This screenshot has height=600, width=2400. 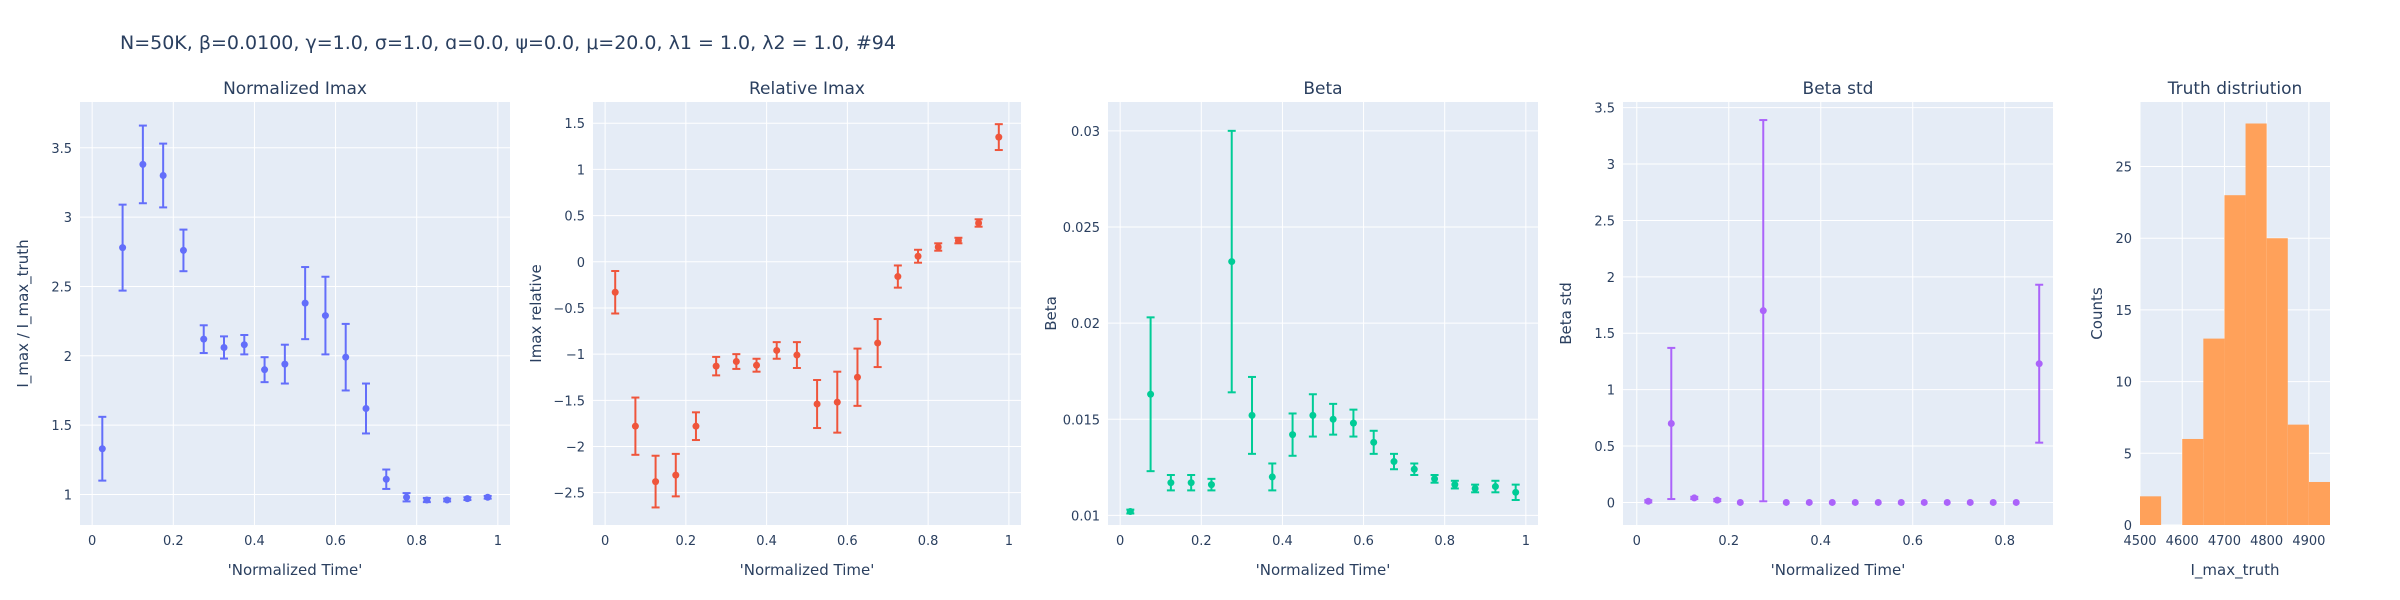 What do you see at coordinates (2235, 89) in the screenshot?
I see `panel-title: Truth distriution` at bounding box center [2235, 89].